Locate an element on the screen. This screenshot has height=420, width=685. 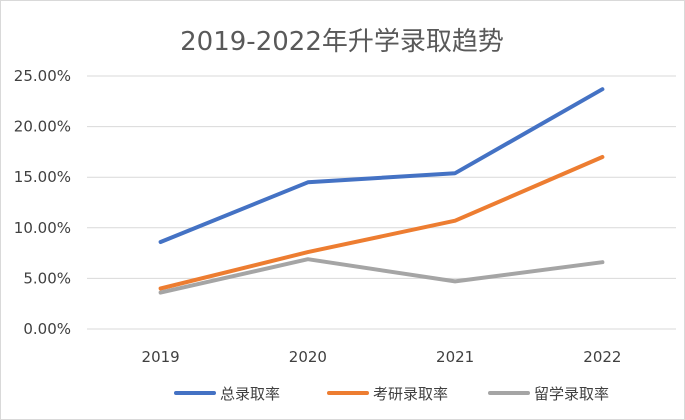
legend-label: 留学录取率 is located at coordinates (571, 394).